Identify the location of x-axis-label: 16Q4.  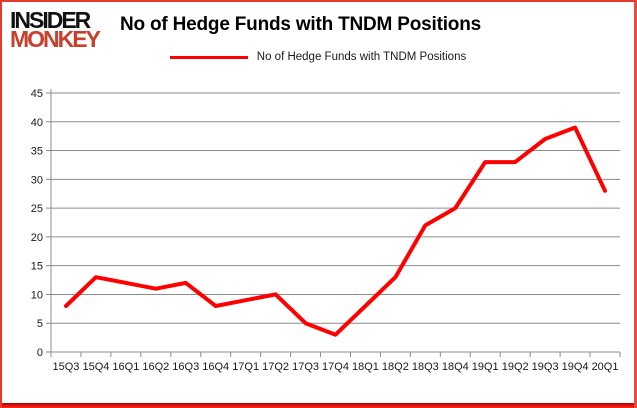
(215, 367).